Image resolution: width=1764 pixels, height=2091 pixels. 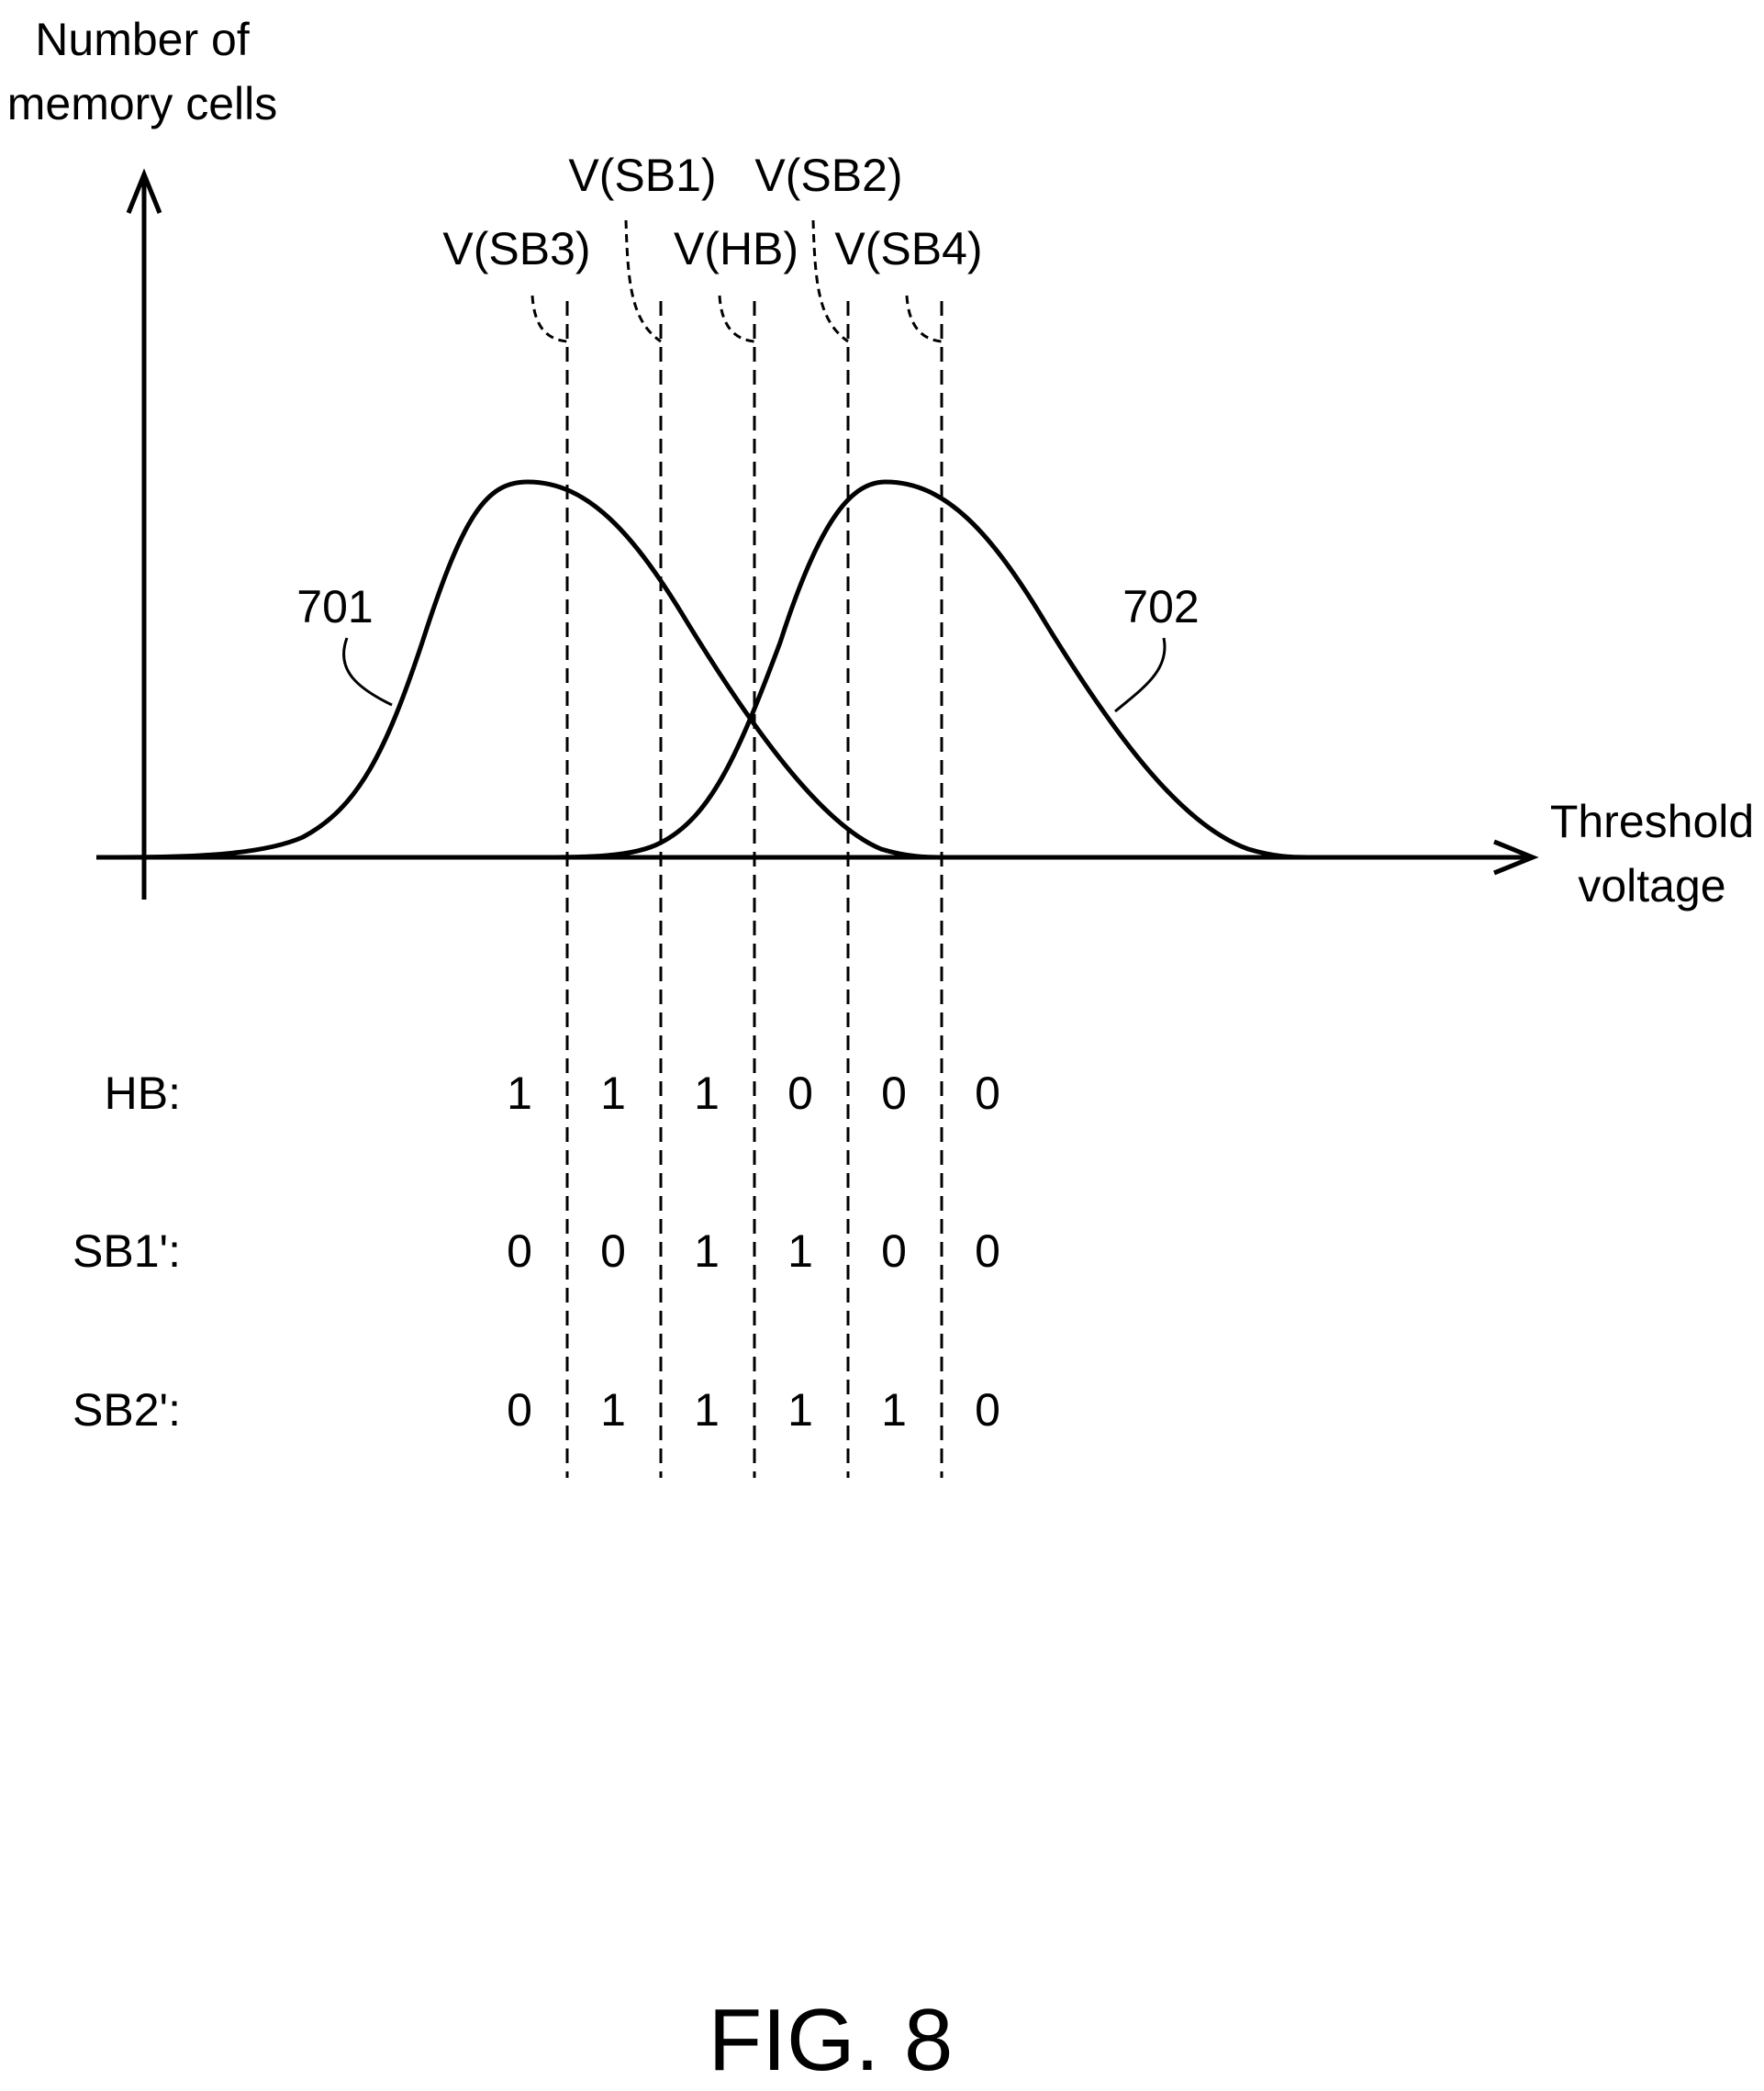 I want to click on threshold-lines, so click(x=754, y=889).